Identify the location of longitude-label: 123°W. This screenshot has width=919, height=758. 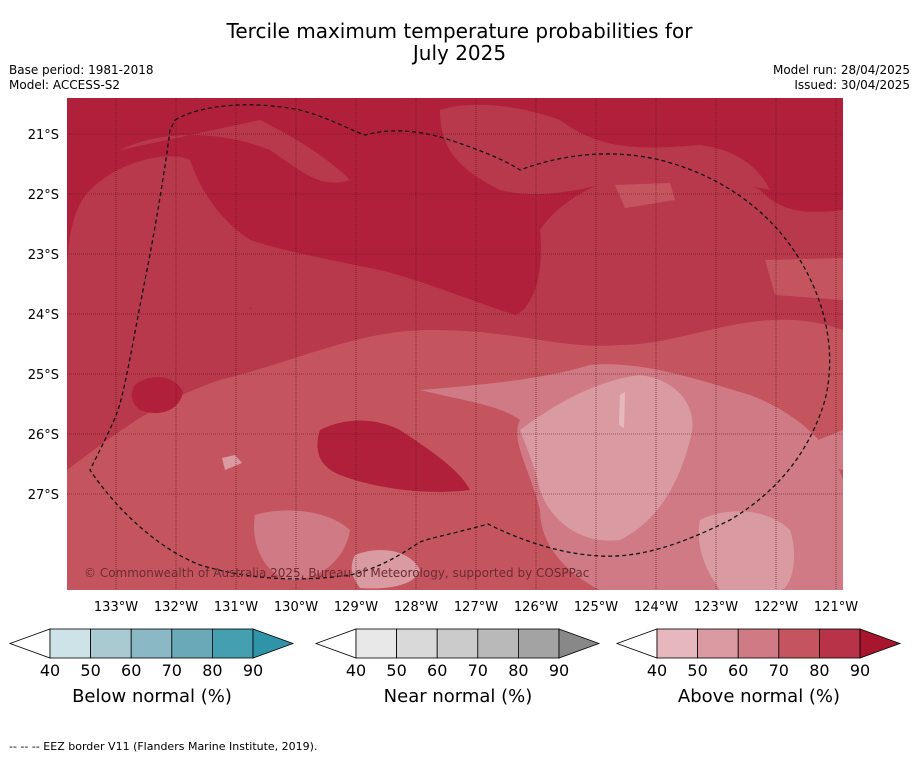
(716, 607).